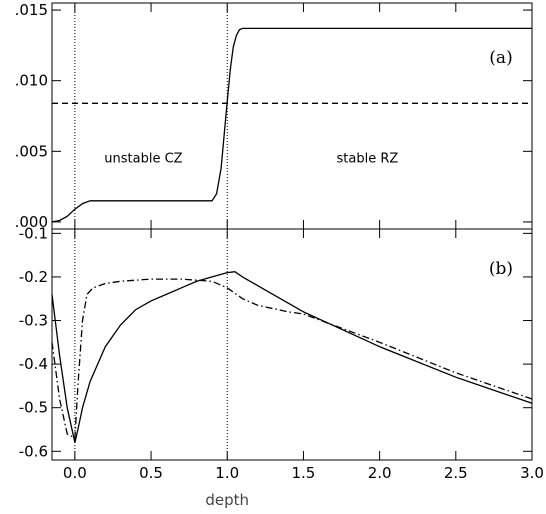 The height and width of the screenshot is (514, 546). I want to click on y-tick-label: .015, so click(31, 10).